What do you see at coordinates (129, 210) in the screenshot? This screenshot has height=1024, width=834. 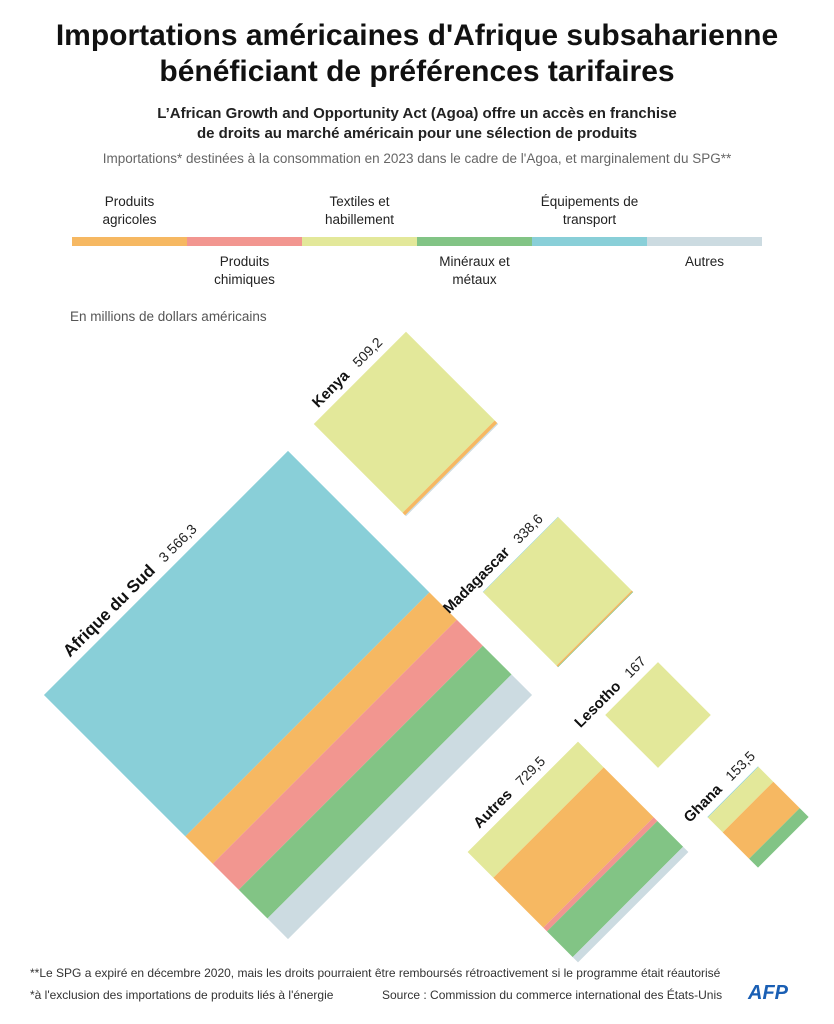 I see `legend-label: Produits agricoles` at bounding box center [129, 210].